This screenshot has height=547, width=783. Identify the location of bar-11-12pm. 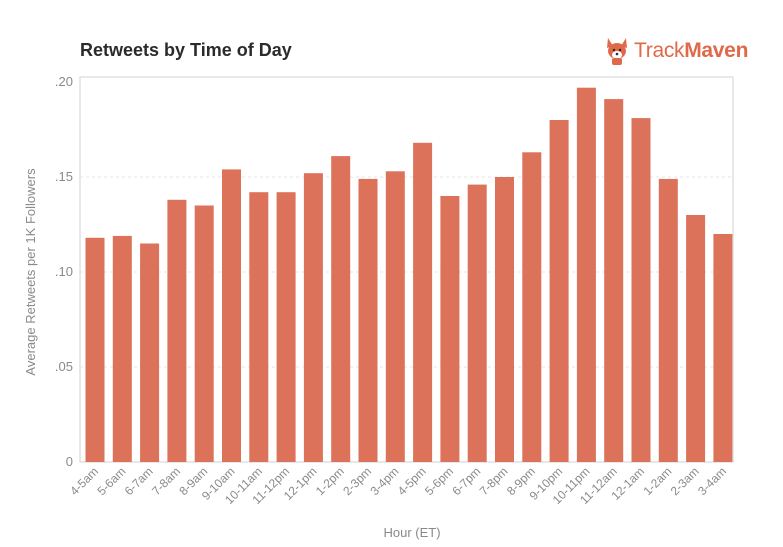
(286, 327).